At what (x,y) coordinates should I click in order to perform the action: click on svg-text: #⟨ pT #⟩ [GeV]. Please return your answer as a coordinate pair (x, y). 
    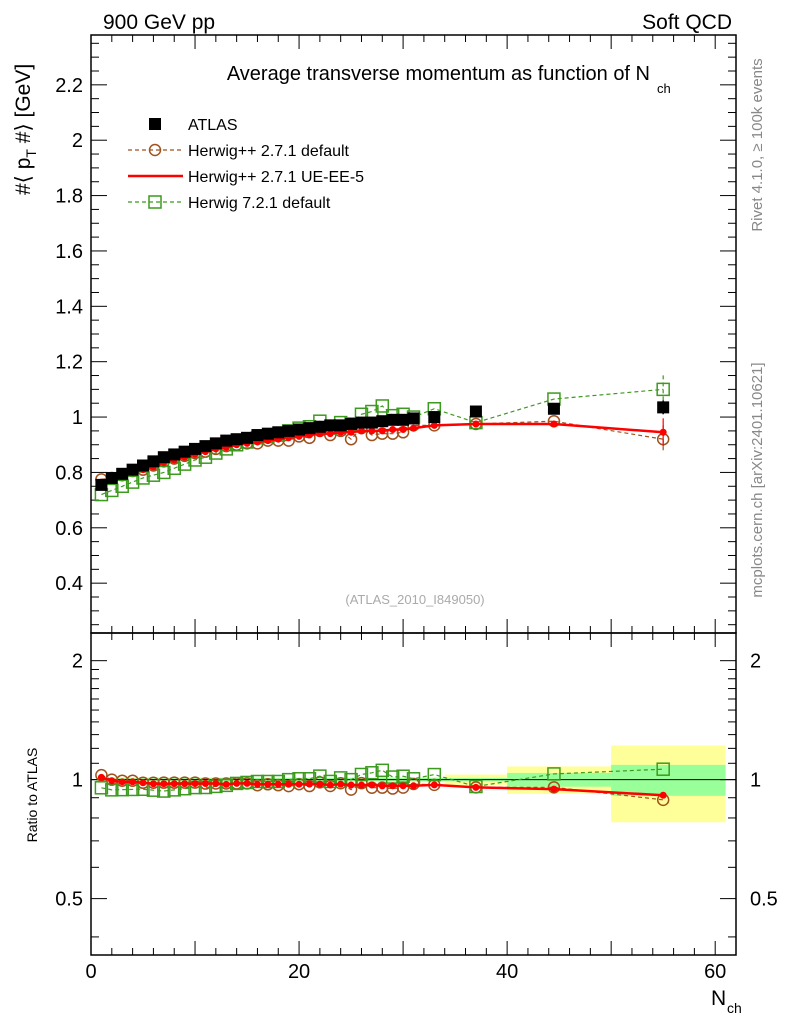
    Looking at the image, I should click on (25, 129).